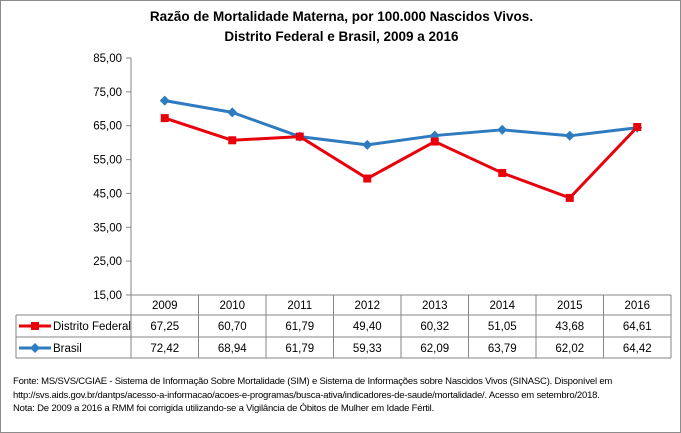 This screenshot has width=681, height=433. I want to click on data-table-cell: 68,94, so click(232, 349).